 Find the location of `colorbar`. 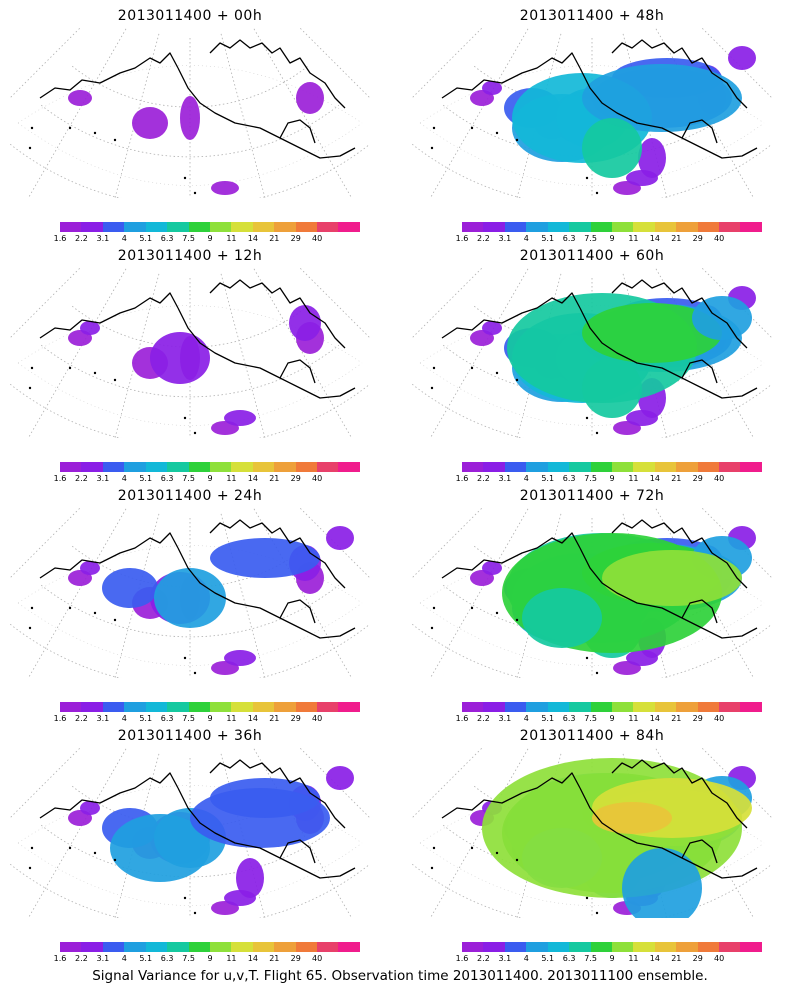

colorbar is located at coordinates (612, 227).